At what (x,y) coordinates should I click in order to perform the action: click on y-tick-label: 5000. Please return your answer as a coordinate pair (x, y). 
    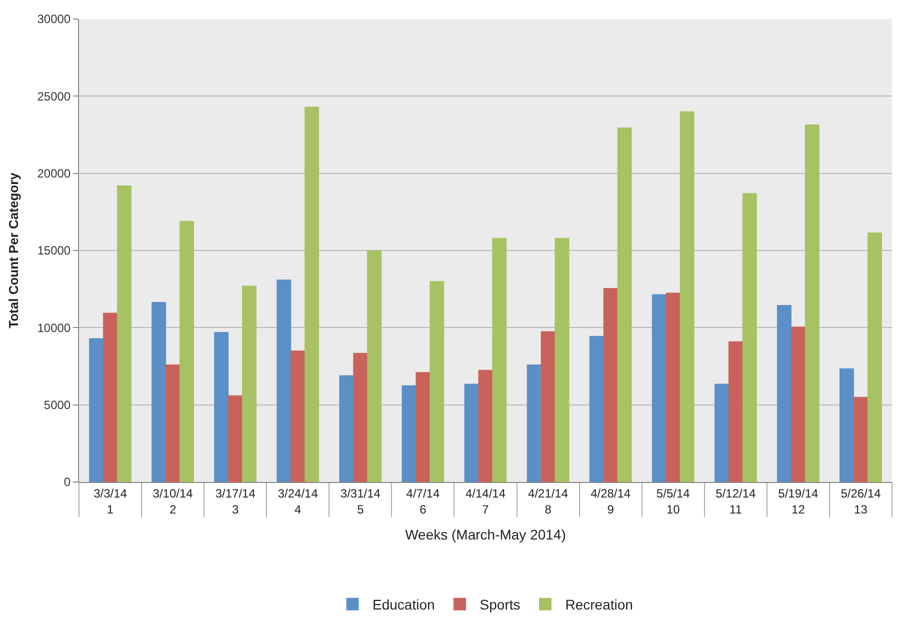
    Looking at the image, I should click on (57, 405).